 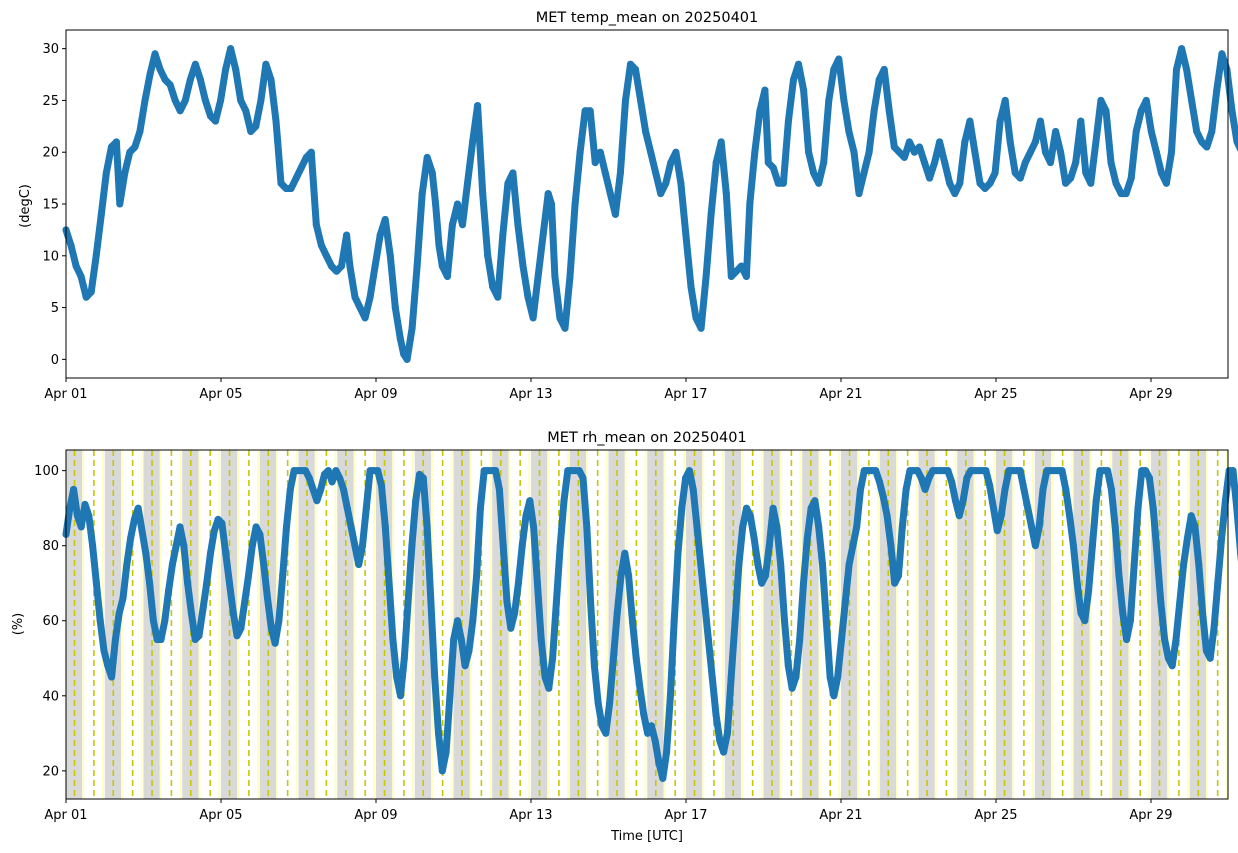 What do you see at coordinates (50, 546) in the screenshot?
I see `y-tick-label: 80` at bounding box center [50, 546].